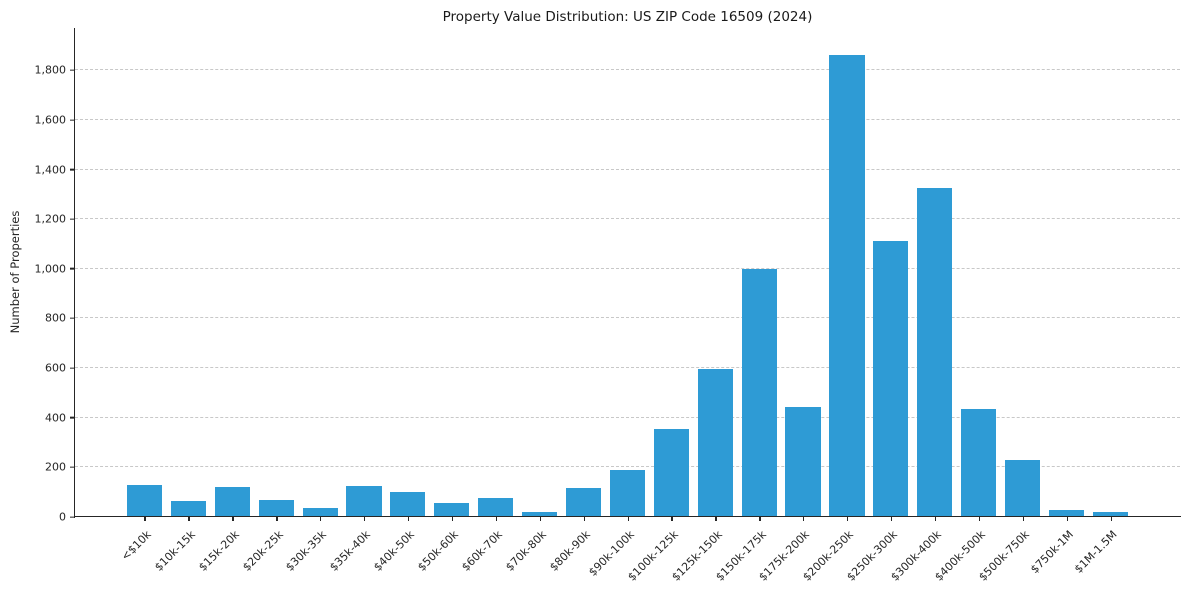  What do you see at coordinates (55, 418) in the screenshot?
I see `y-tick-label: 400` at bounding box center [55, 418].